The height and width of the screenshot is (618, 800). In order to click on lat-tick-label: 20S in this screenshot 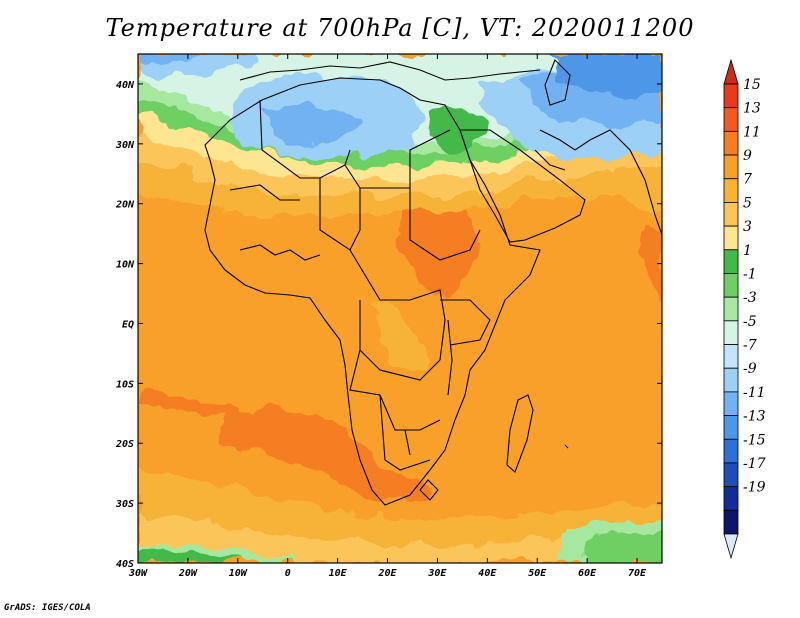, I will do `click(124, 444)`.